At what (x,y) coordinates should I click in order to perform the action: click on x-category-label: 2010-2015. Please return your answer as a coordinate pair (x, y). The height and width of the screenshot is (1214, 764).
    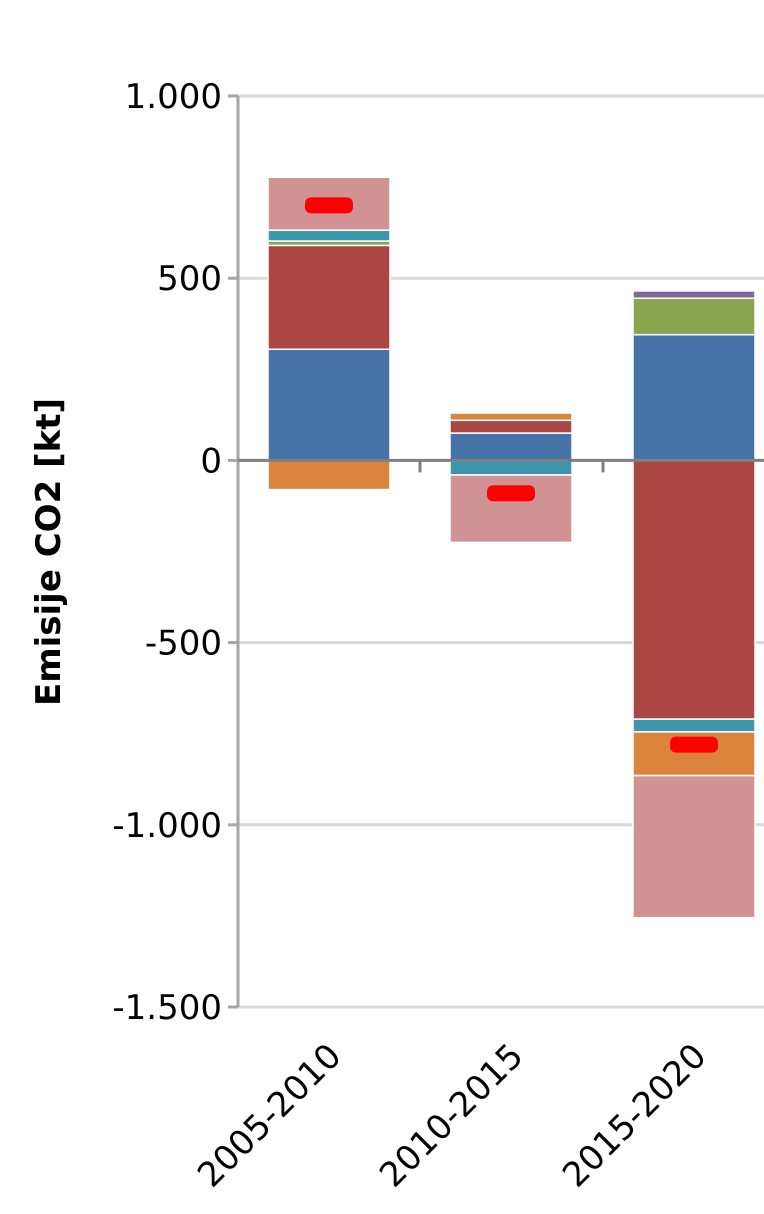
    Looking at the image, I should click on (451, 1115).